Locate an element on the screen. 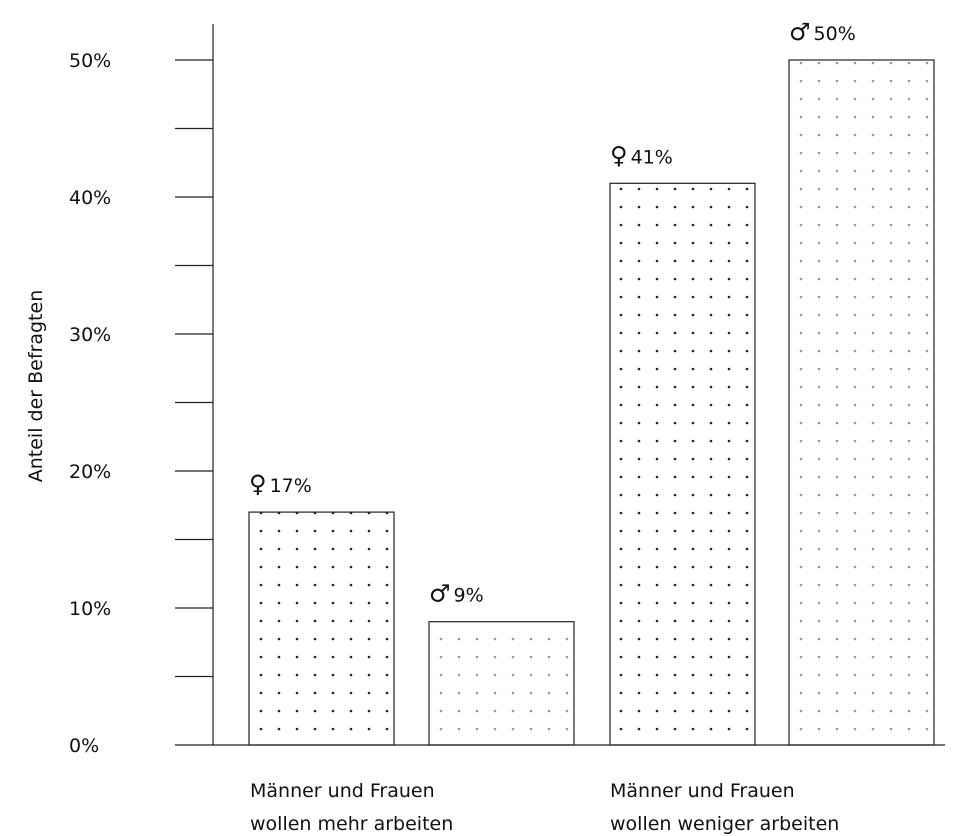  y-tick-label: 20% is located at coordinates (90, 472).